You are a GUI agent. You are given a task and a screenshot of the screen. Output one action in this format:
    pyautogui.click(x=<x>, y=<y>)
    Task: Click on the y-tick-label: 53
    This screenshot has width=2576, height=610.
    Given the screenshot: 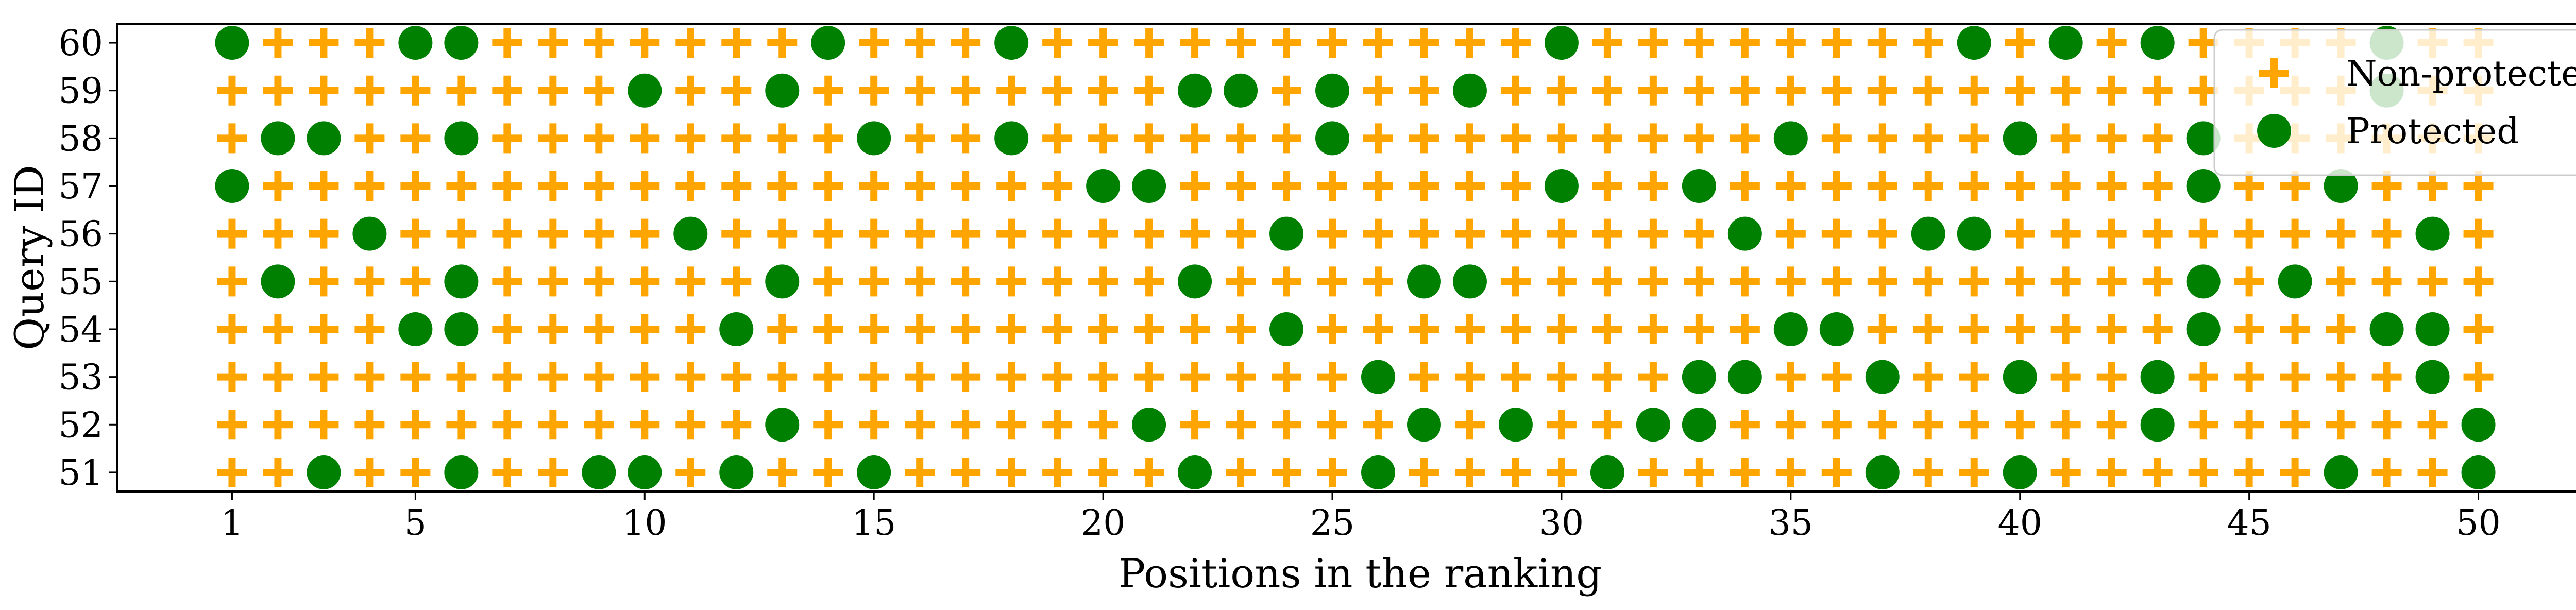 What is the action you would take?
    pyautogui.click(x=80, y=378)
    